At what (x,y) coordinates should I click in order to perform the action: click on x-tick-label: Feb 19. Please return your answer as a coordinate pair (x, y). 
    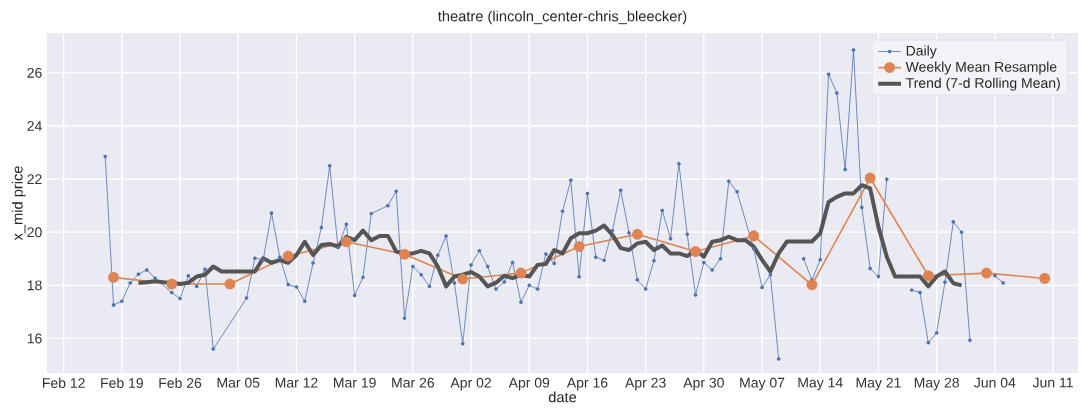
    Looking at the image, I should click on (122, 382).